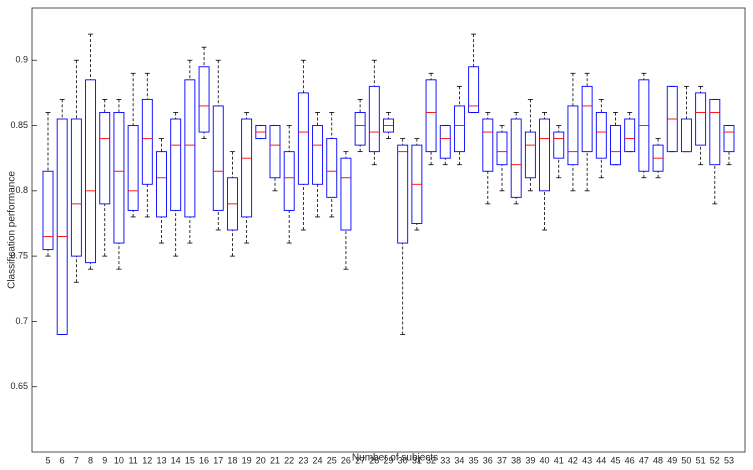 This screenshot has height=470, width=753. What do you see at coordinates (176, 460) in the screenshot?
I see `x-tick-label: 14` at bounding box center [176, 460].